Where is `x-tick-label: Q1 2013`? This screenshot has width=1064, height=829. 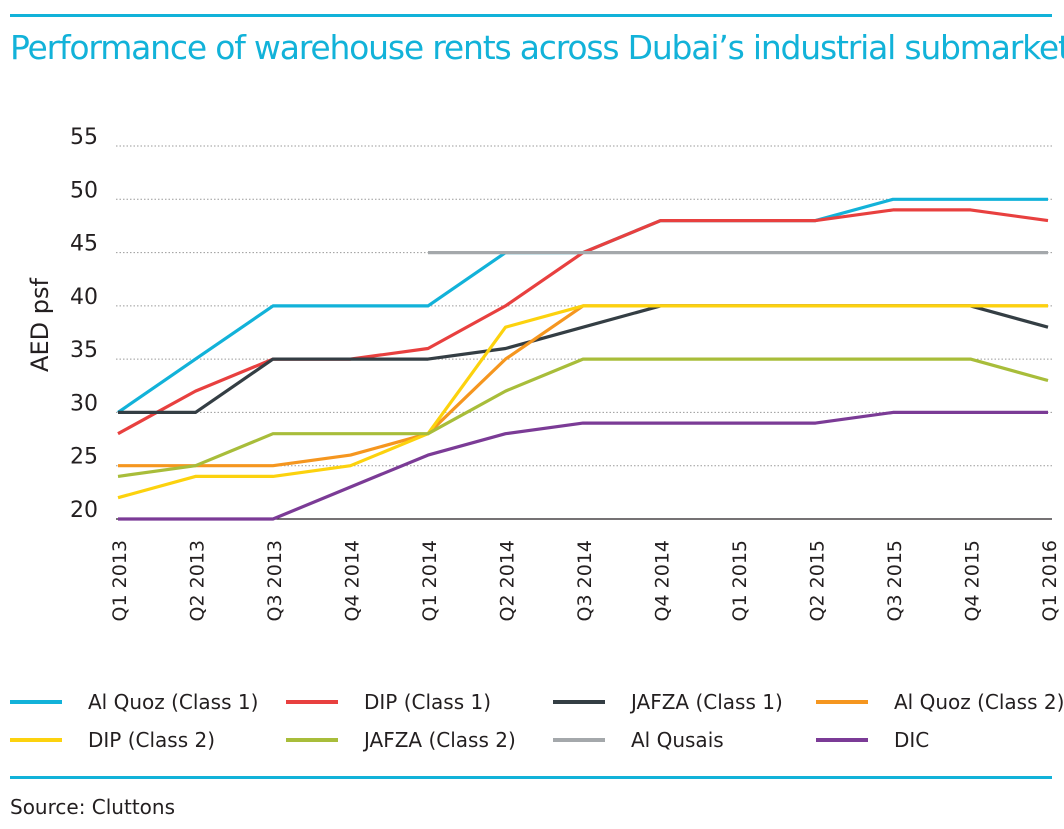 x-tick-label: Q1 2013 is located at coordinates (120, 580).